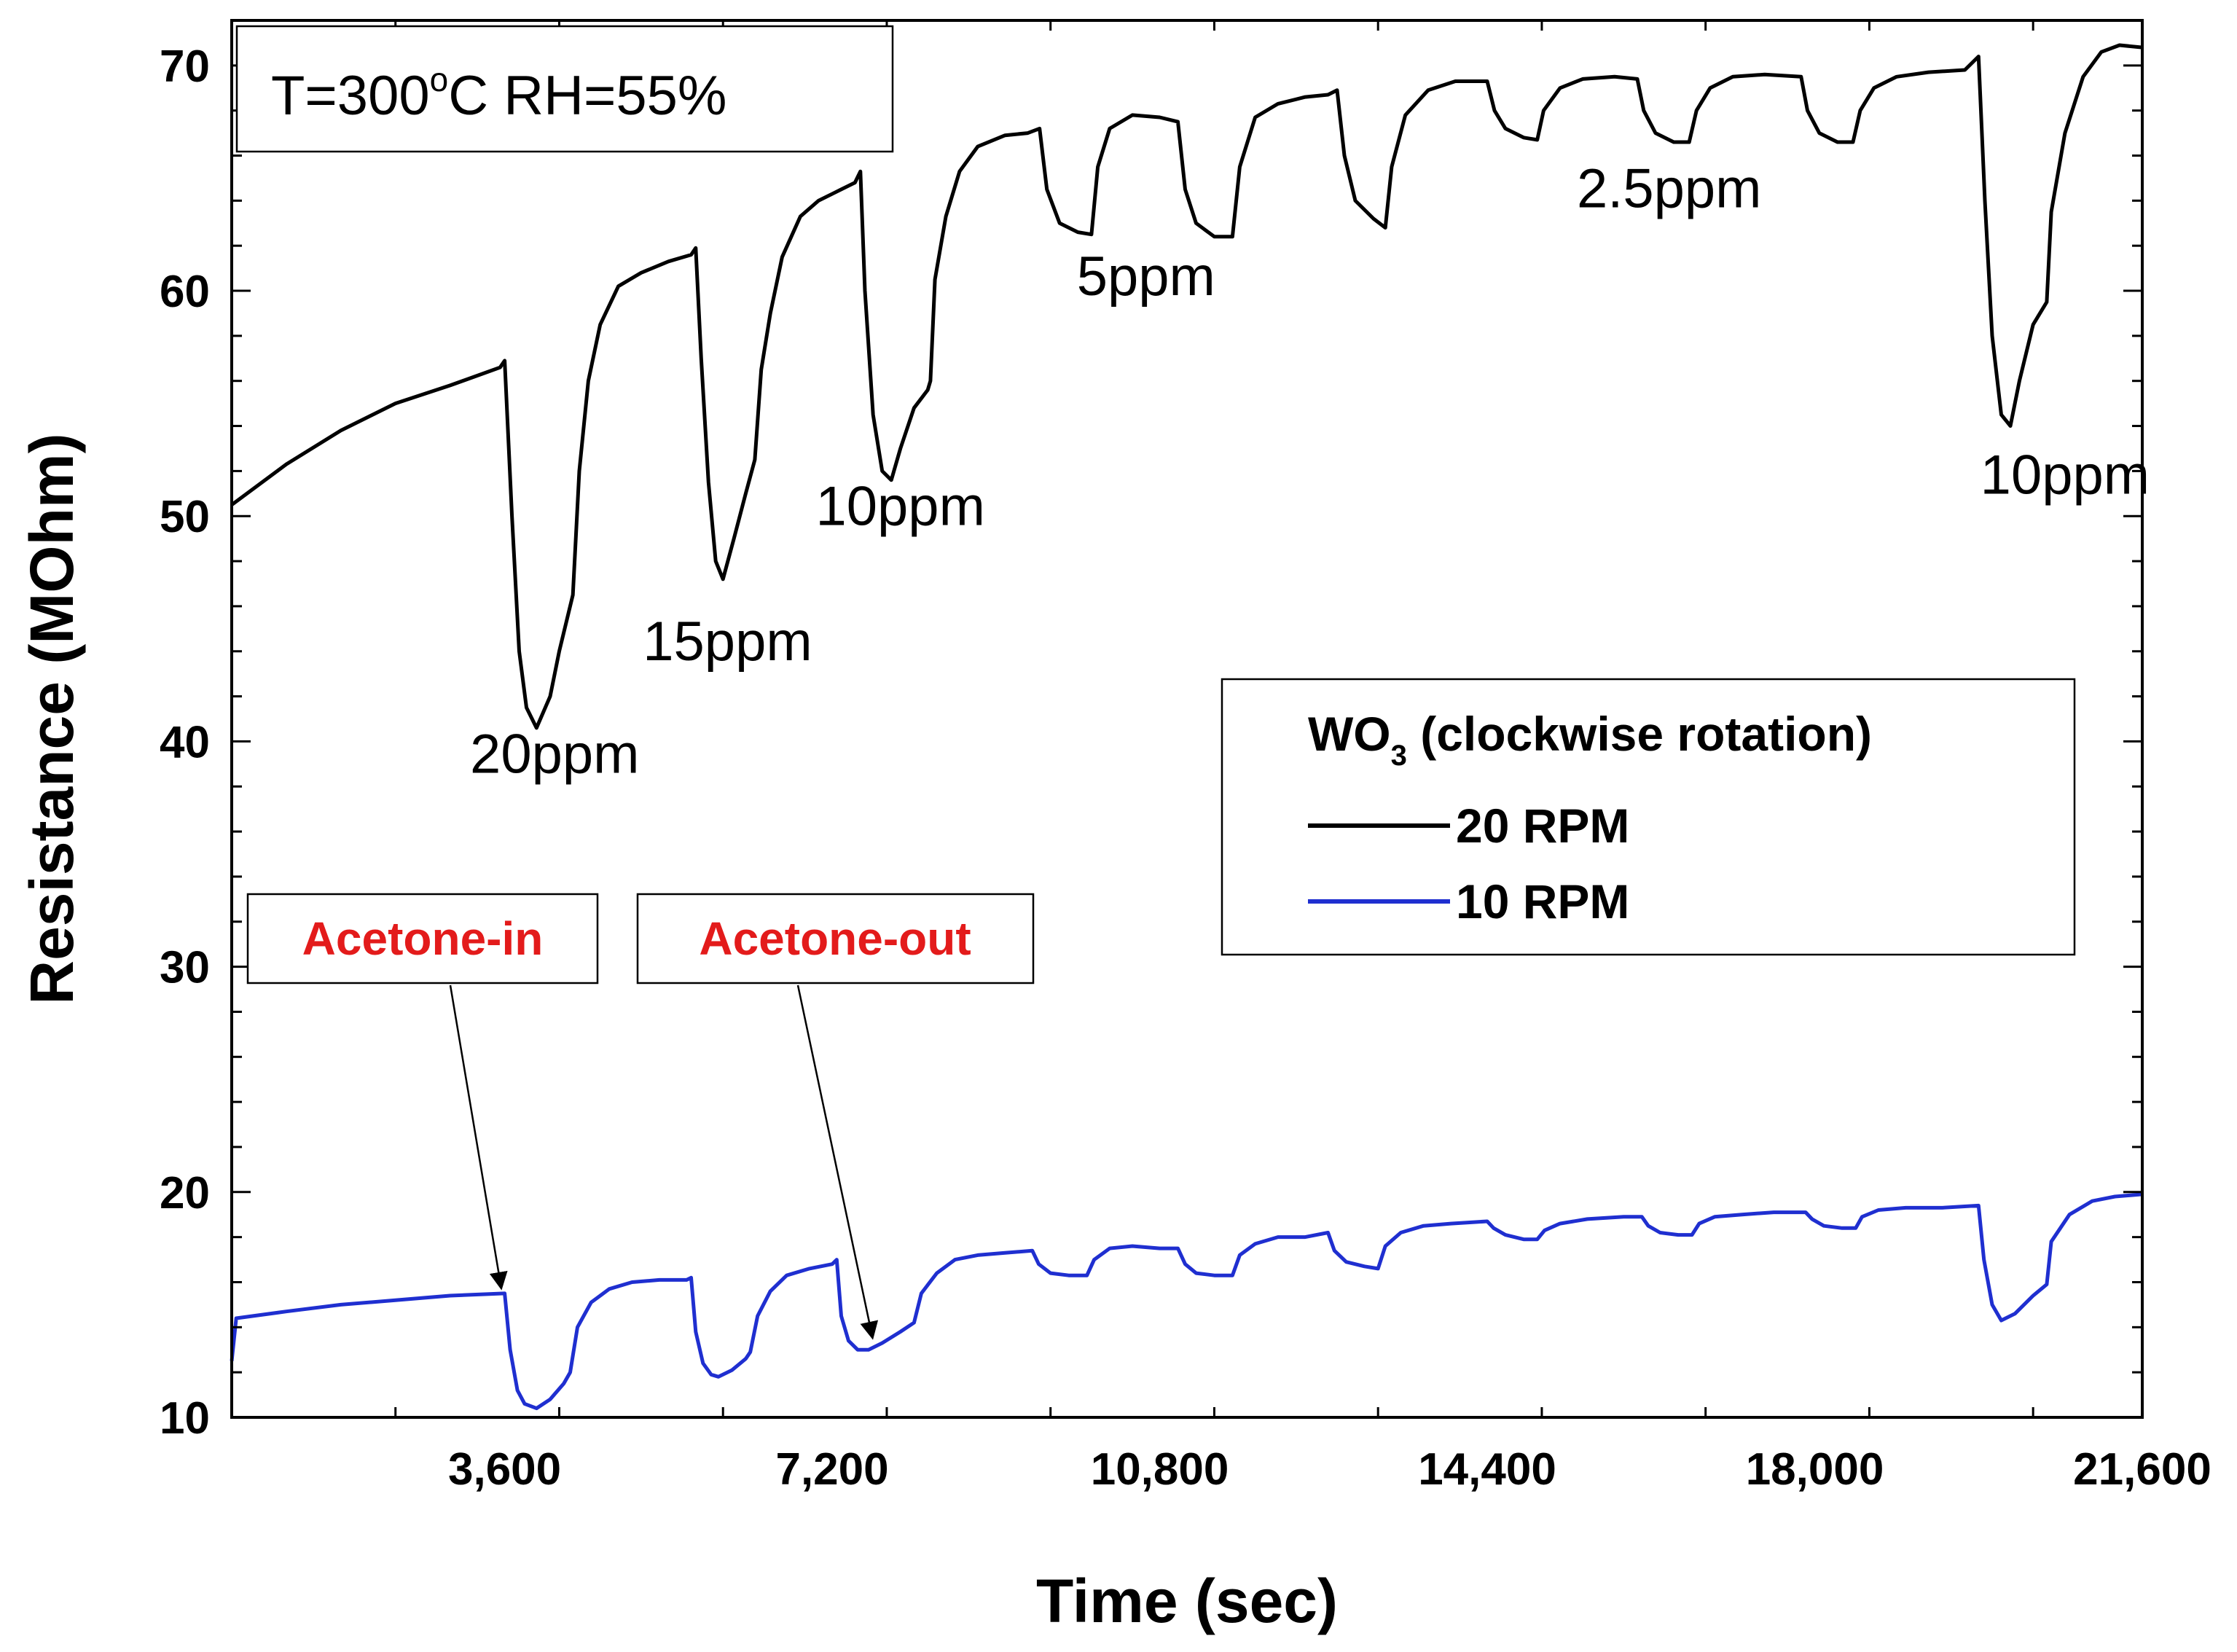 Image resolution: width=2237 pixels, height=1652 pixels. Describe the element at coordinates (1146, 277) in the screenshot. I see `concentration-label: 5ppm` at that location.